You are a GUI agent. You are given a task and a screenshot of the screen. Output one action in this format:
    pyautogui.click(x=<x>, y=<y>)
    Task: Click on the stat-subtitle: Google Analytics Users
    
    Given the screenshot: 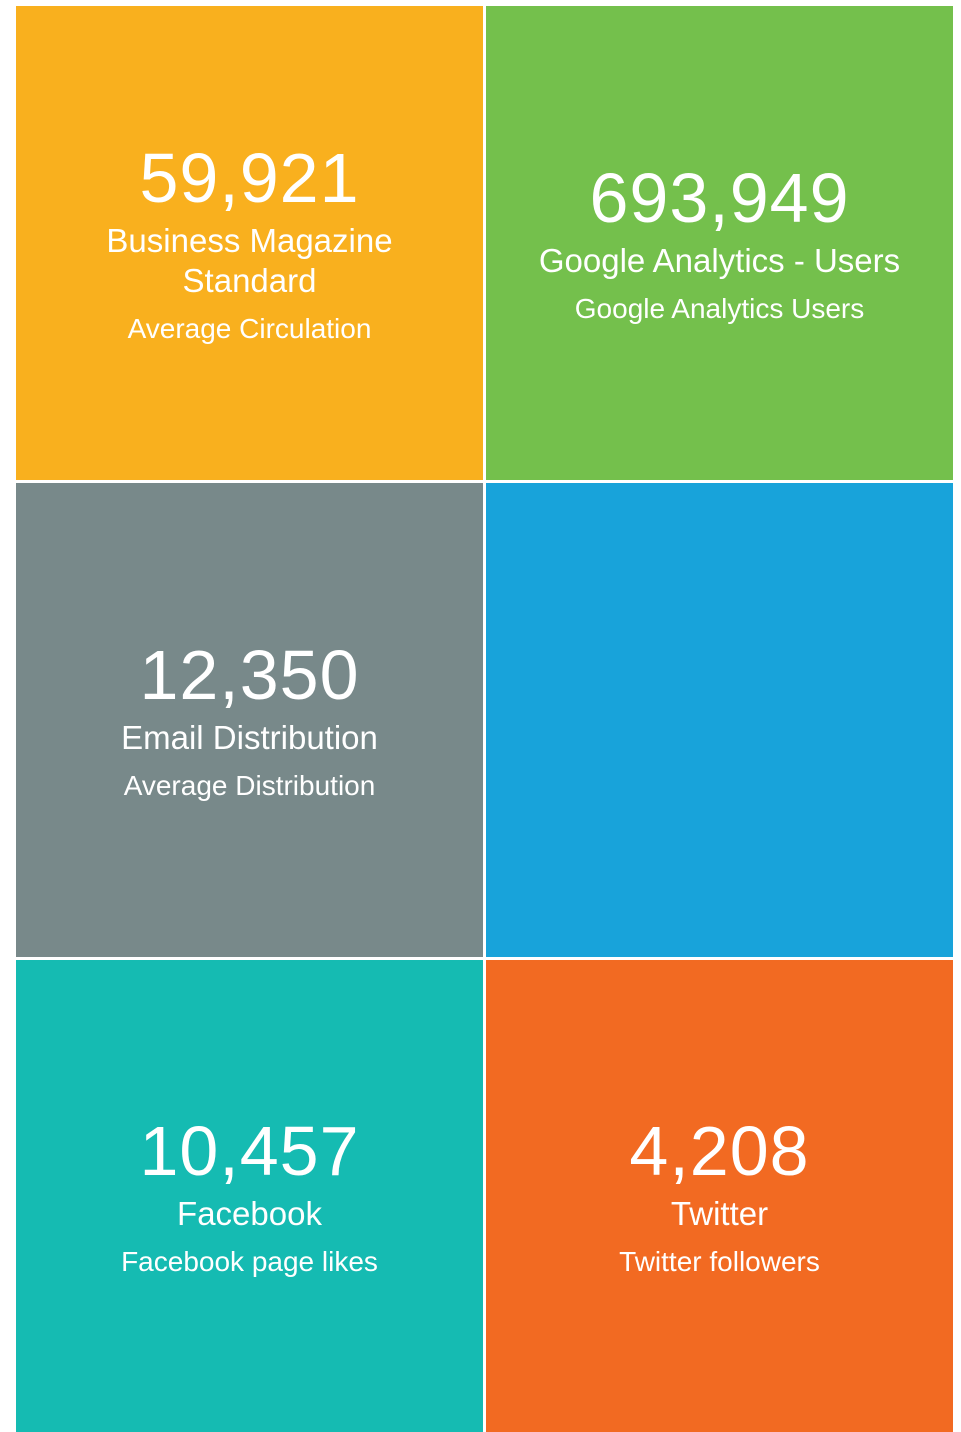 What is the action you would take?
    pyautogui.click(x=719, y=308)
    